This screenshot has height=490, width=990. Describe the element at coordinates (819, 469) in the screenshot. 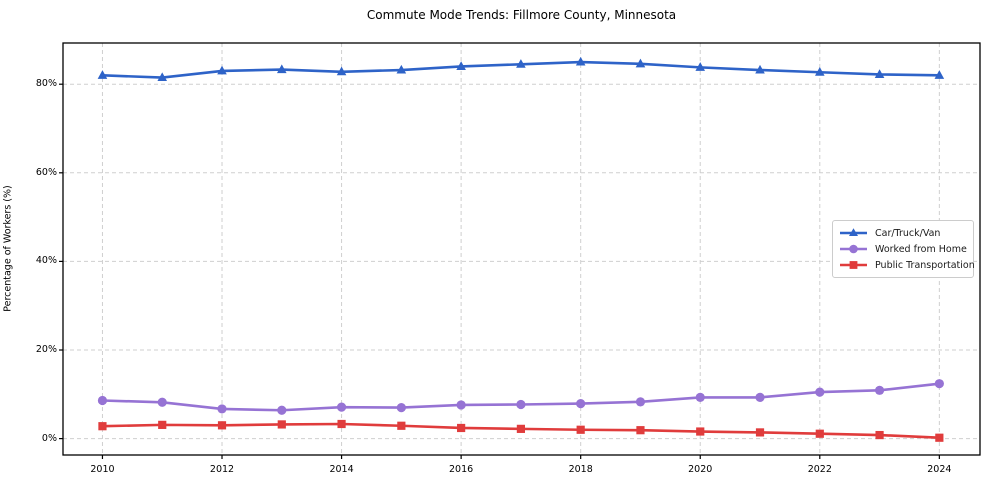

I see `x-tick-label-2022: 2022` at that location.